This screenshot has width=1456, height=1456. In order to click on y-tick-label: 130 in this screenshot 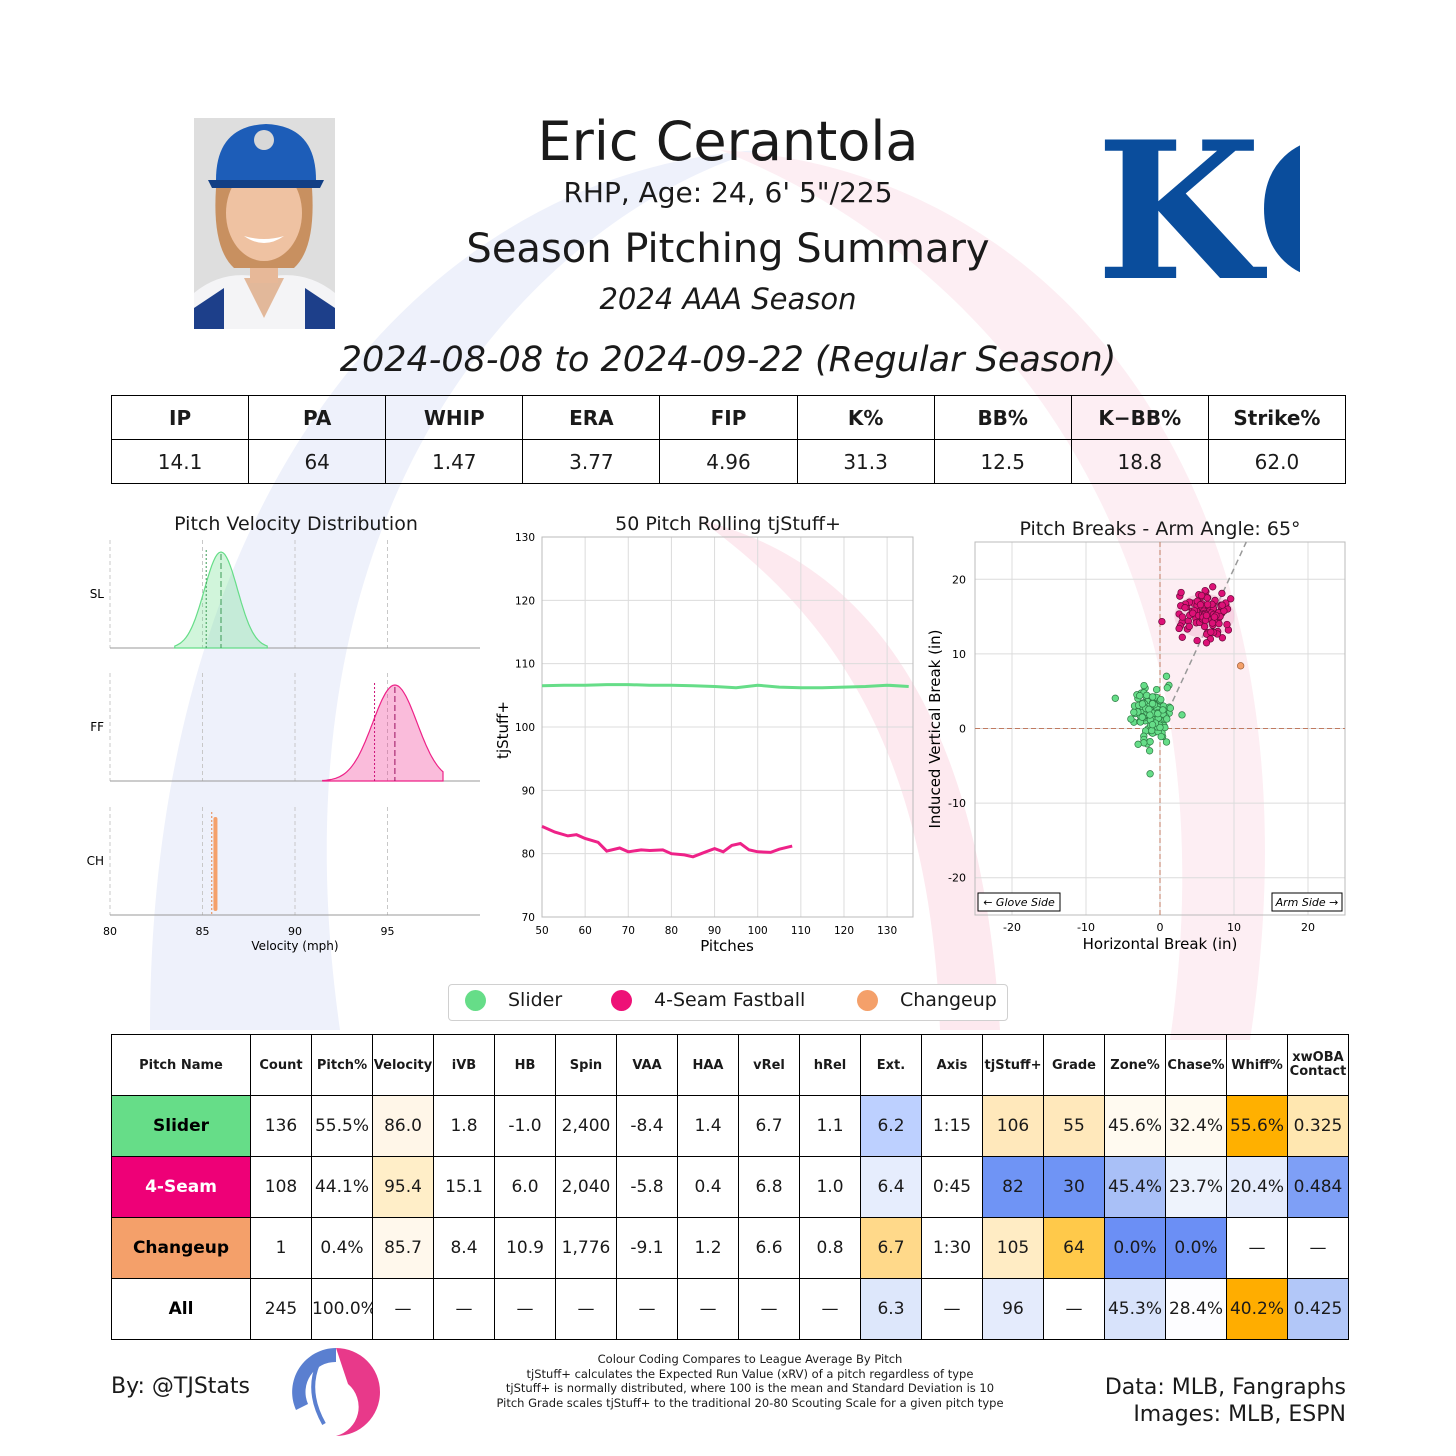, I will do `click(525, 538)`.